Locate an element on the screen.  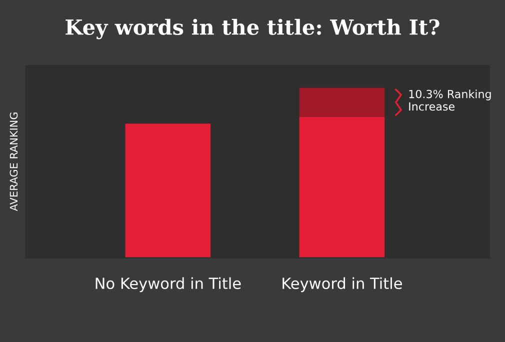
chart-title: Key words in the title: Worth It? is located at coordinates (253, 29).